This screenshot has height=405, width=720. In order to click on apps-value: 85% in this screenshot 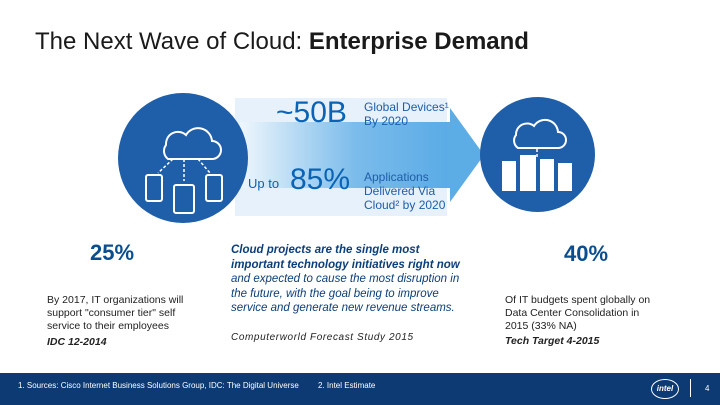, I will do `click(320, 179)`.